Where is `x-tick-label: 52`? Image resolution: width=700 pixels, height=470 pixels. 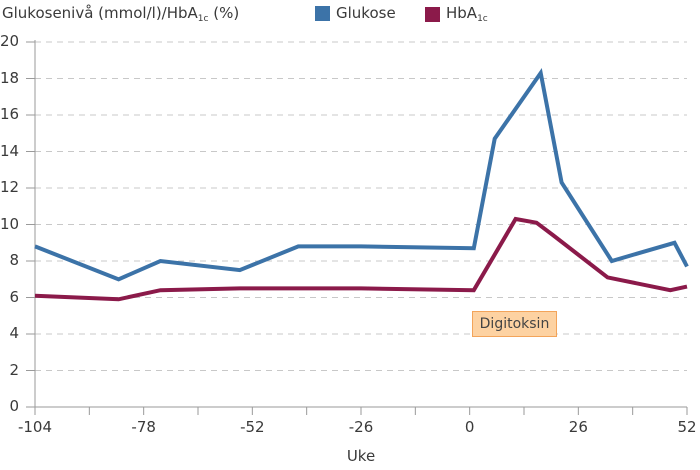 x-tick-label: 52 is located at coordinates (687, 427).